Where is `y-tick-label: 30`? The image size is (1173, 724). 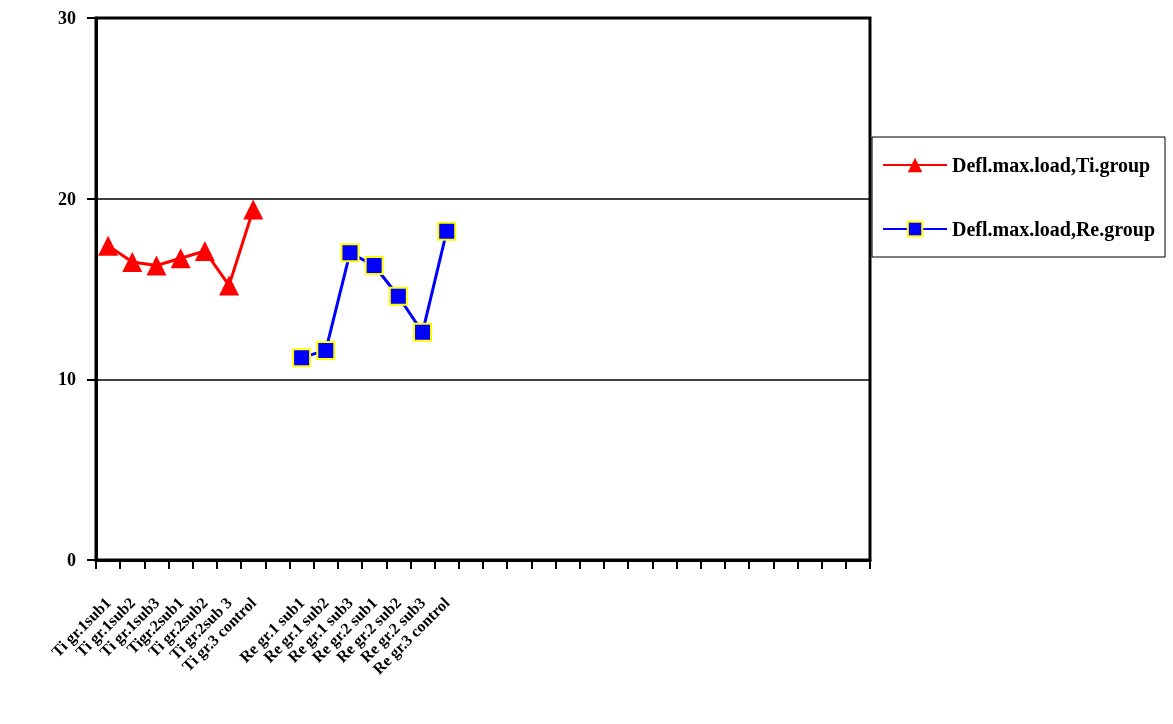 y-tick-label: 30 is located at coordinates (67, 18).